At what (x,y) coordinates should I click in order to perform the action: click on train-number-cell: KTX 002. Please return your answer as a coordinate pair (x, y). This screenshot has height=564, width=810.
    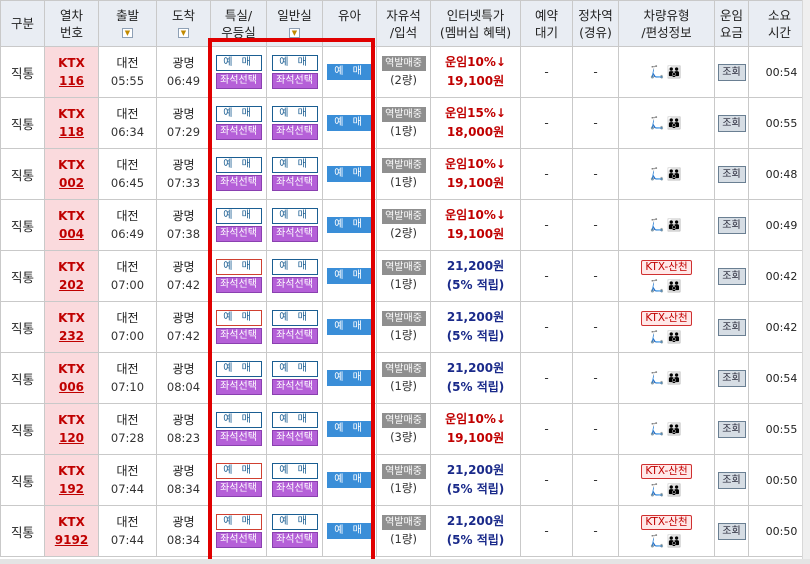
    Looking at the image, I should click on (71, 174).